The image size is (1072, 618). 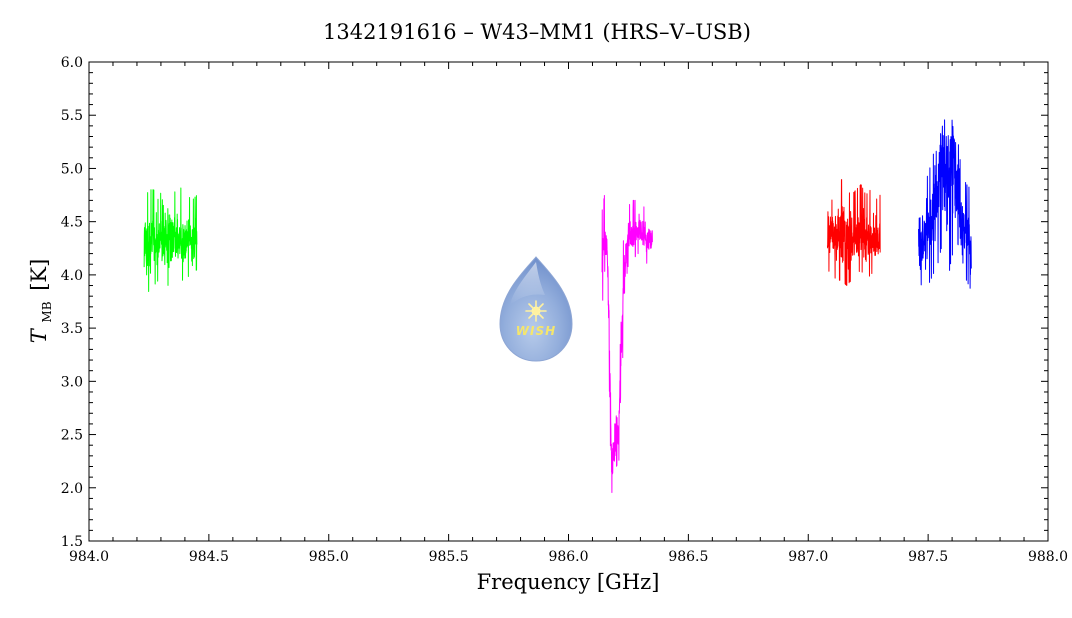 What do you see at coordinates (72, 223) in the screenshot?
I see `y-tick-label: 4.5` at bounding box center [72, 223].